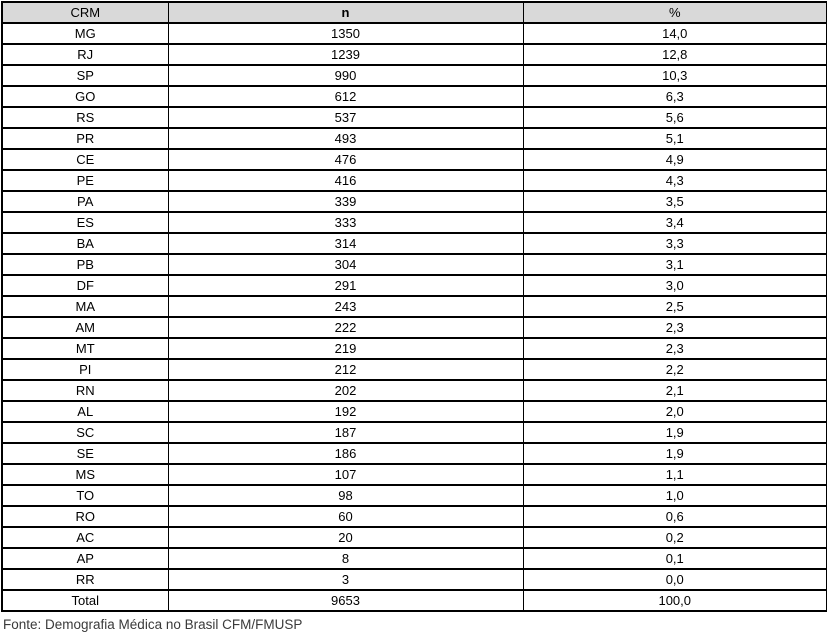 The image size is (827, 637). I want to click on cell-n: 187, so click(345, 432).